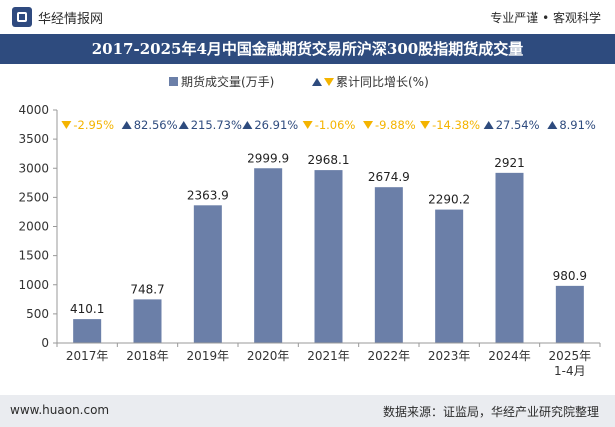 The width and height of the screenshot is (615, 427). I want to click on growth-label-8: 8.91%, so click(577, 125).